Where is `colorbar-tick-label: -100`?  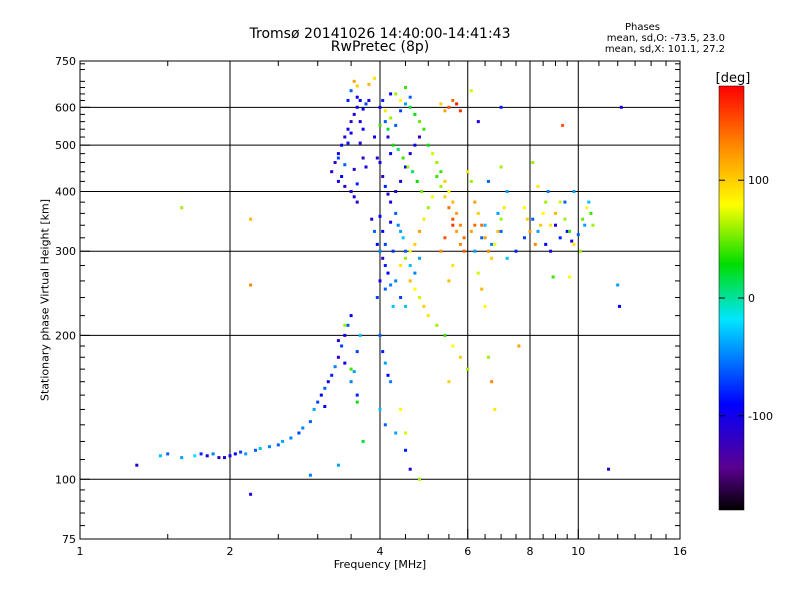
colorbar-tick-label: -100 is located at coordinates (760, 416).